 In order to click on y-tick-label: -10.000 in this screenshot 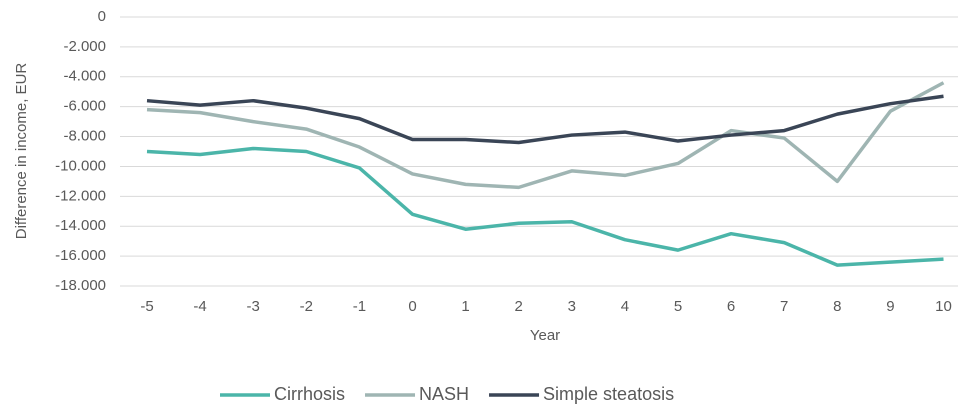, I will do `click(80, 165)`.